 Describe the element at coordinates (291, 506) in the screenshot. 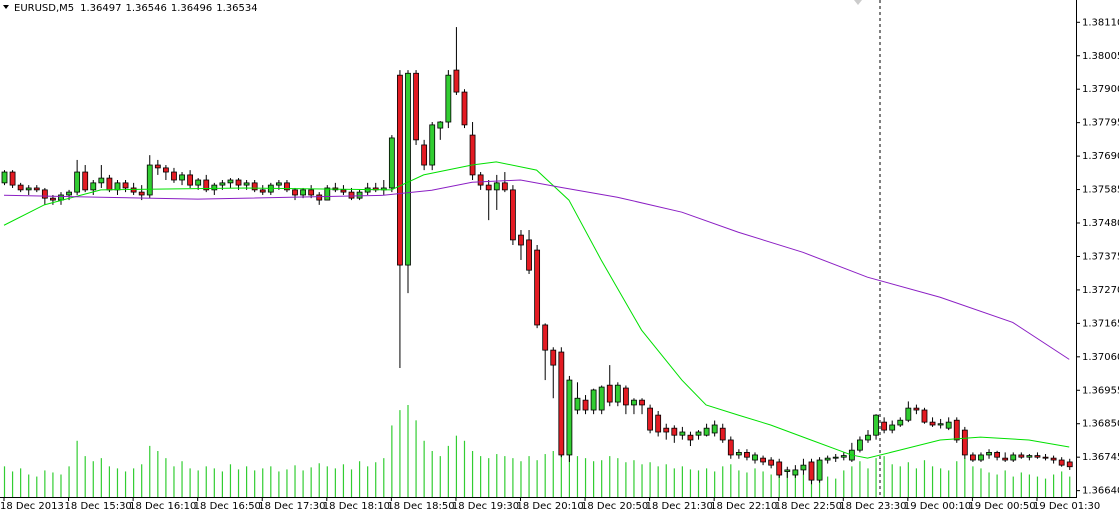

I see `x-tick-label: 18 Dec 17:30` at that location.